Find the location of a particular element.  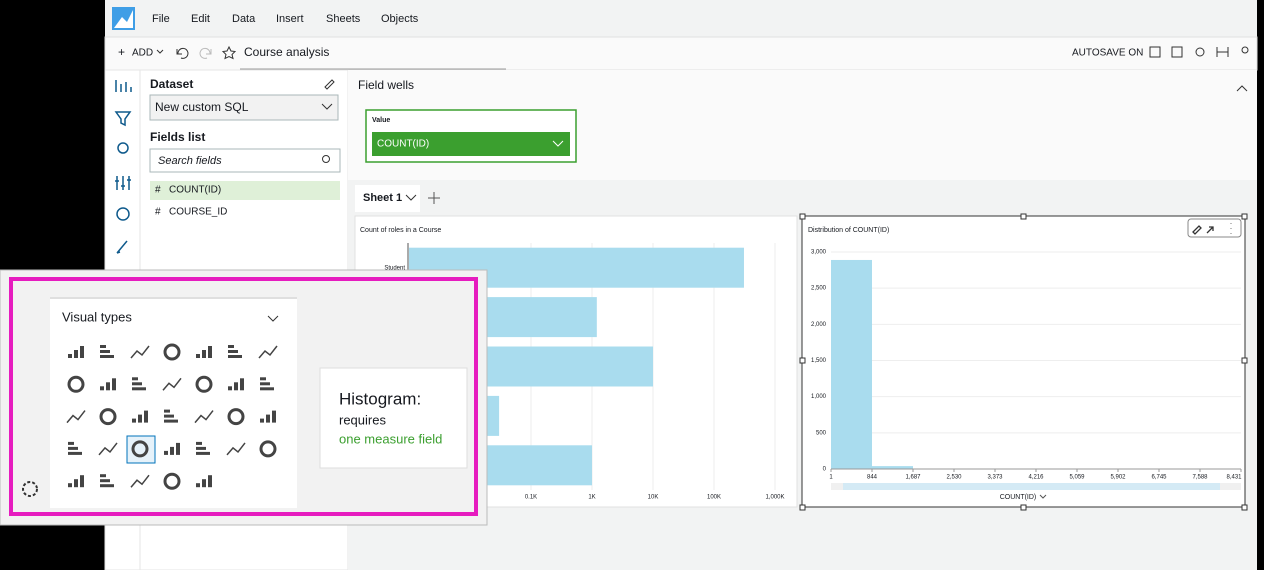

add-button: ADD is located at coordinates (142, 53).